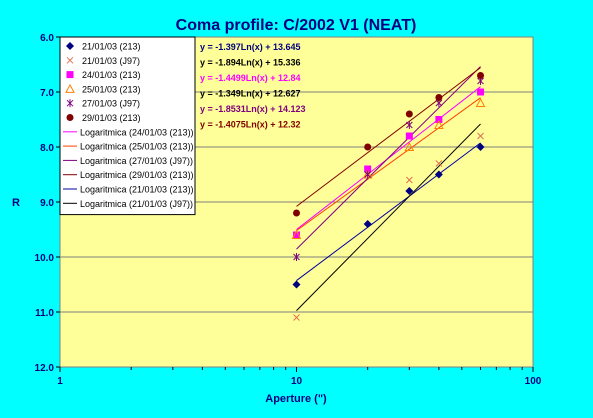 The width and height of the screenshot is (593, 418). What do you see at coordinates (137, 132) in the screenshot?
I see `legend-entry: Logaritmica (24/01/03 (213))` at bounding box center [137, 132].